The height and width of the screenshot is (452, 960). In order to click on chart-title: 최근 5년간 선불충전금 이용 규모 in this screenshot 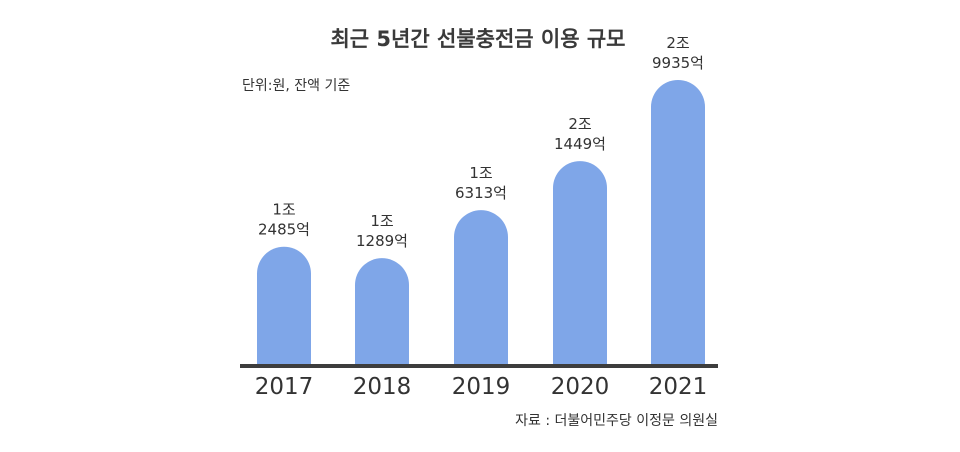, I will do `click(477, 39)`.